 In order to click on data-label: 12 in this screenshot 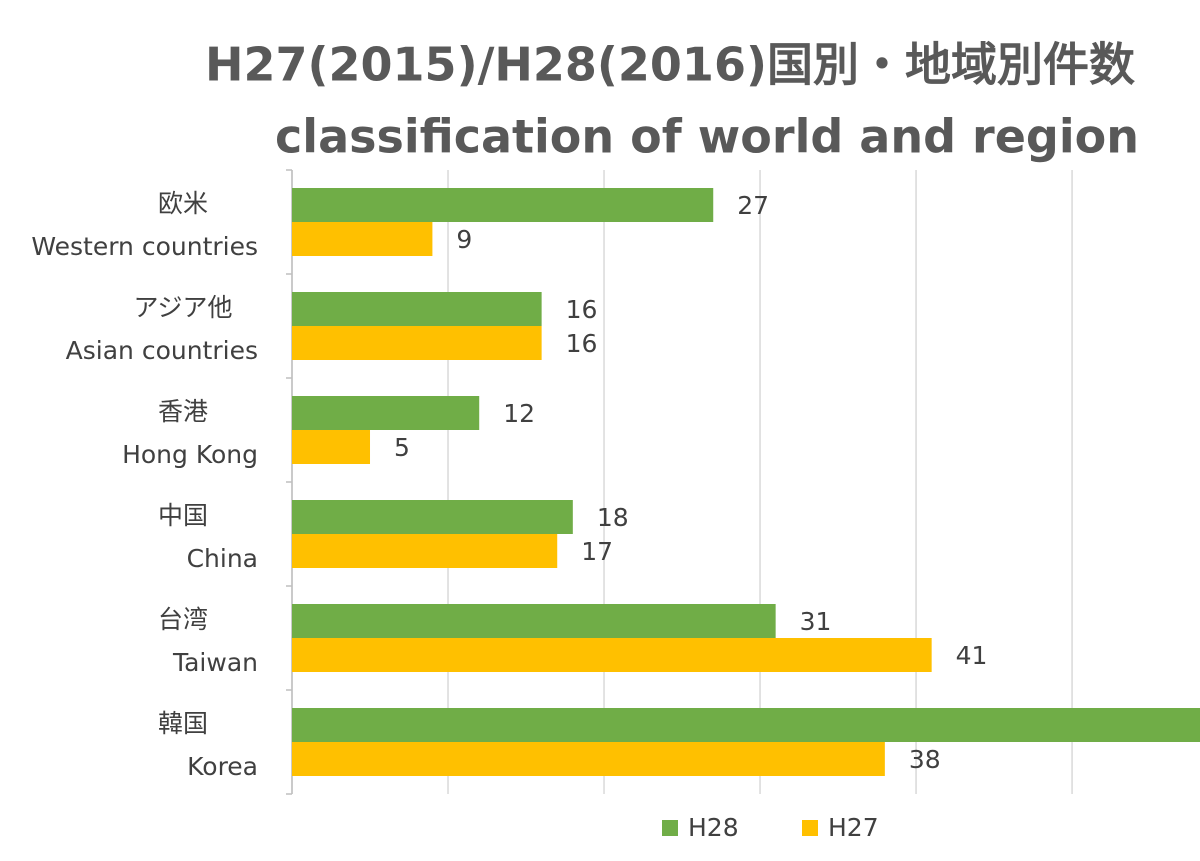, I will do `click(519, 413)`.